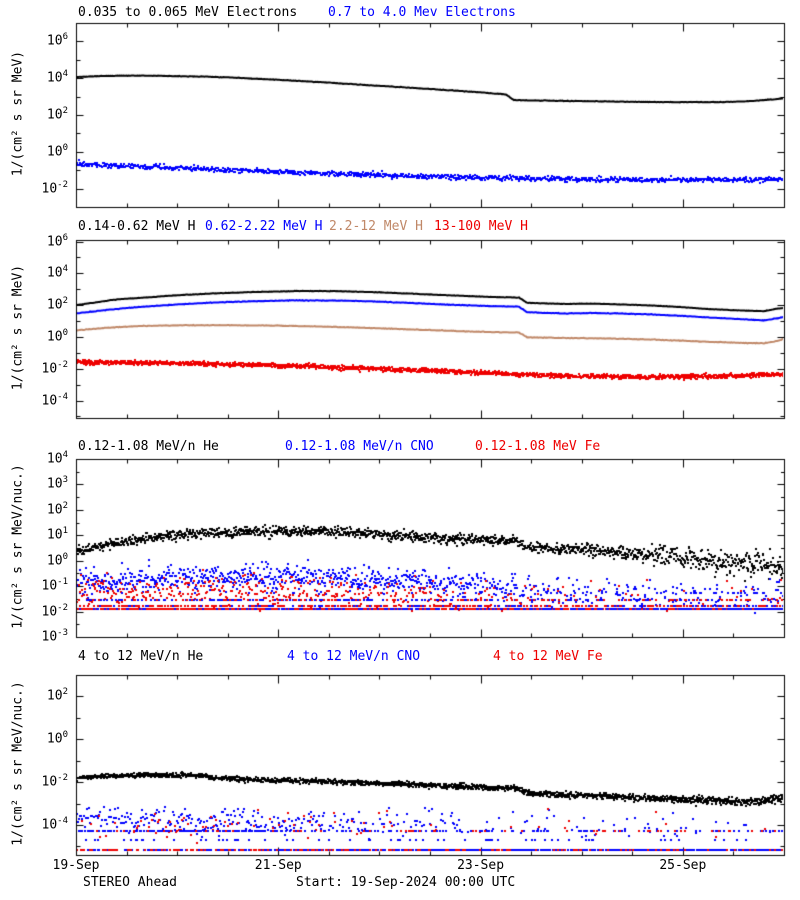 The height and width of the screenshot is (900, 800). Describe the element at coordinates (76, 865) in the screenshot. I see `x-tick-label: 19-Sep` at that location.